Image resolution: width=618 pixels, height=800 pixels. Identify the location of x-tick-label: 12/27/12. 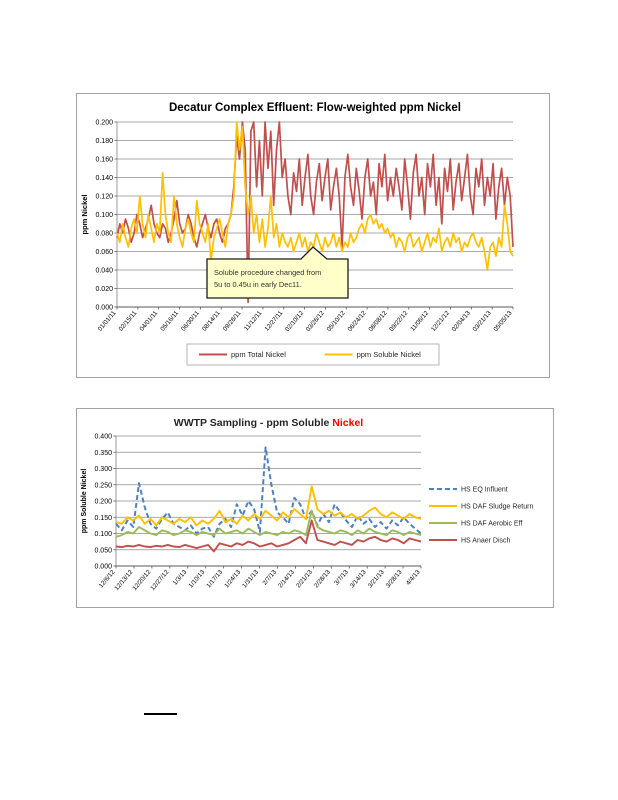
(159, 580).